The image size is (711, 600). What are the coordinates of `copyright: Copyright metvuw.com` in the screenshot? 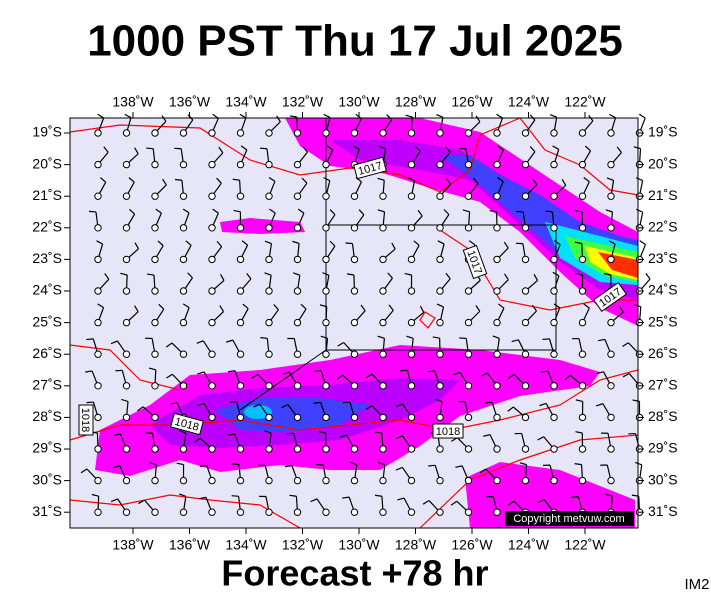 It's located at (568, 519).